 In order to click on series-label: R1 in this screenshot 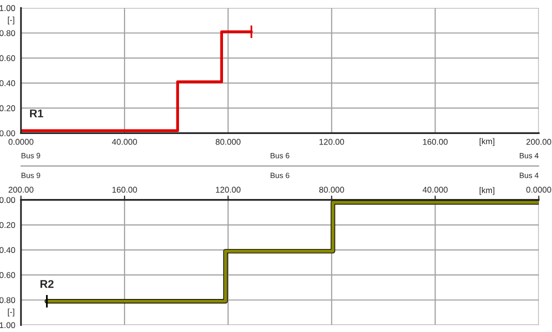, I will do `click(37, 114)`.